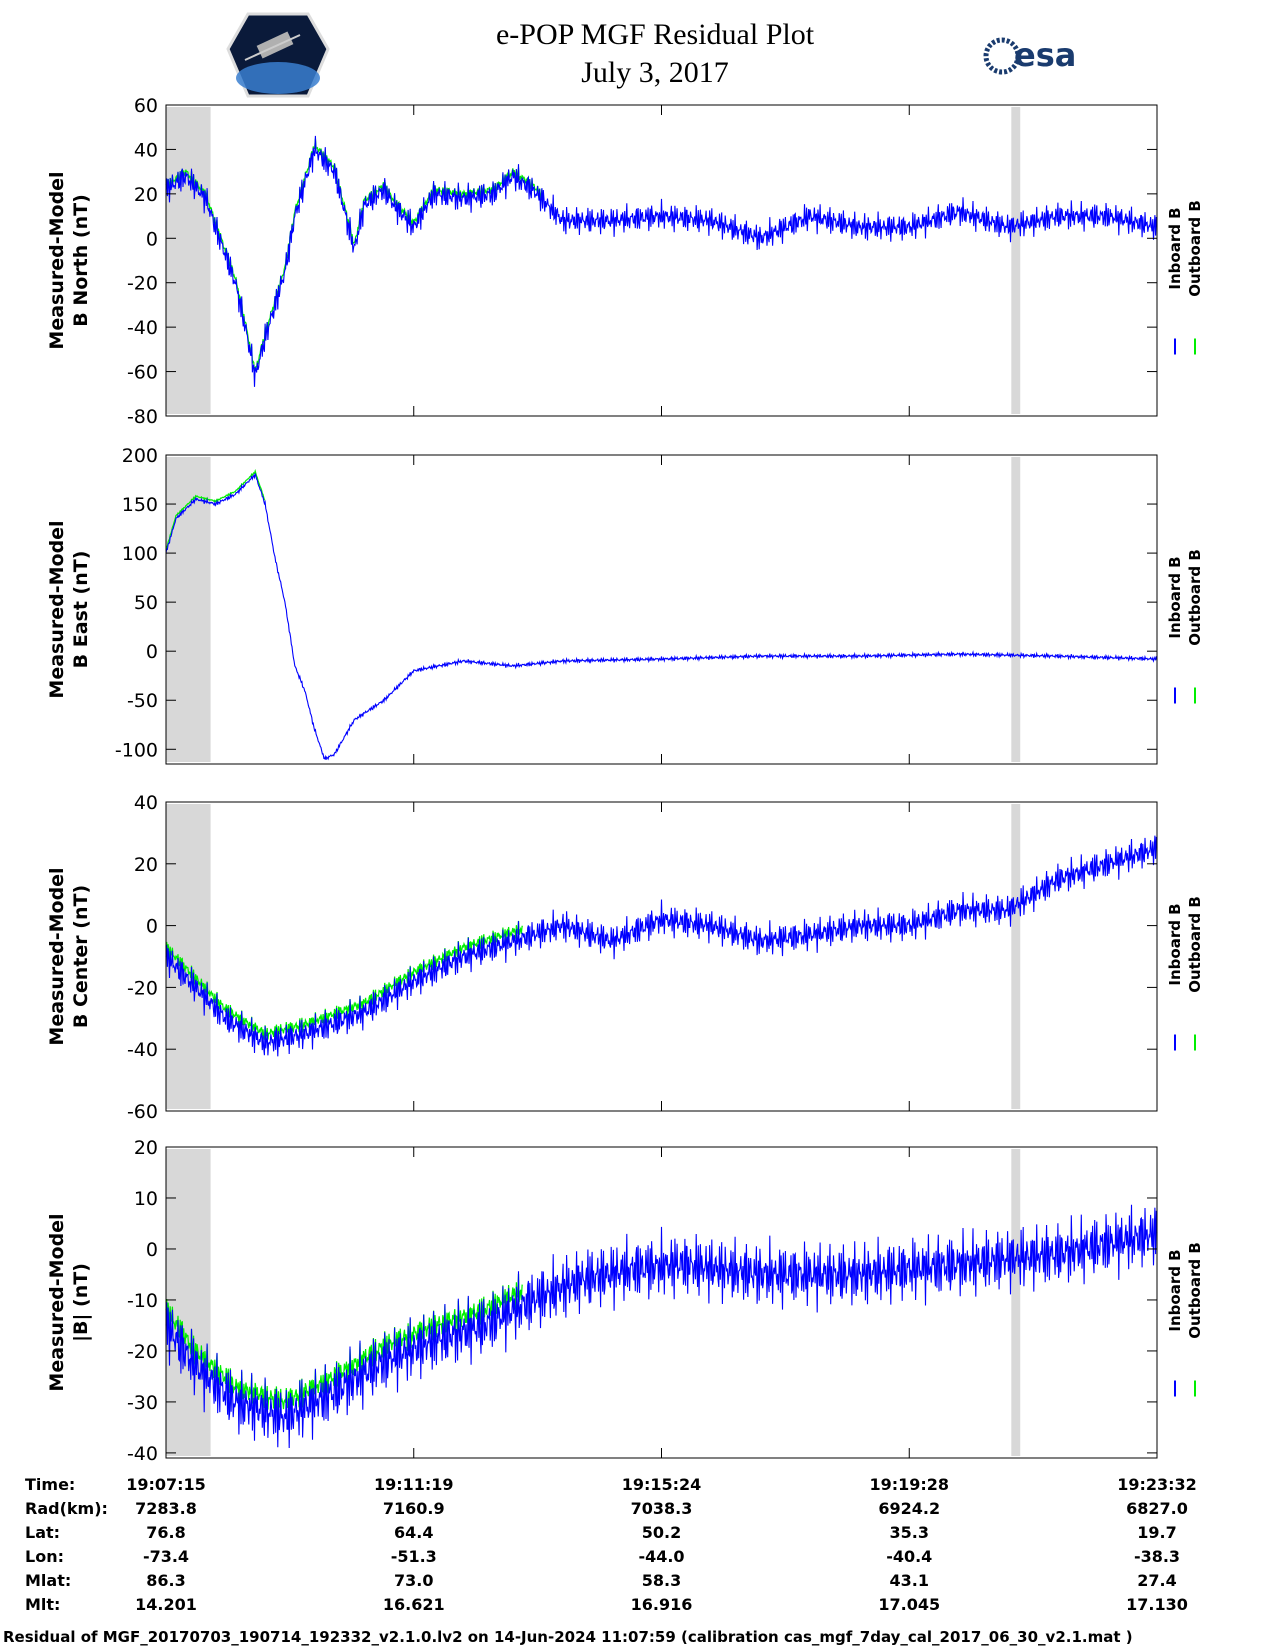 This screenshot has width=1275, height=1650. Describe the element at coordinates (136, 750) in the screenshot. I see `y-tick-label: -100` at that location.